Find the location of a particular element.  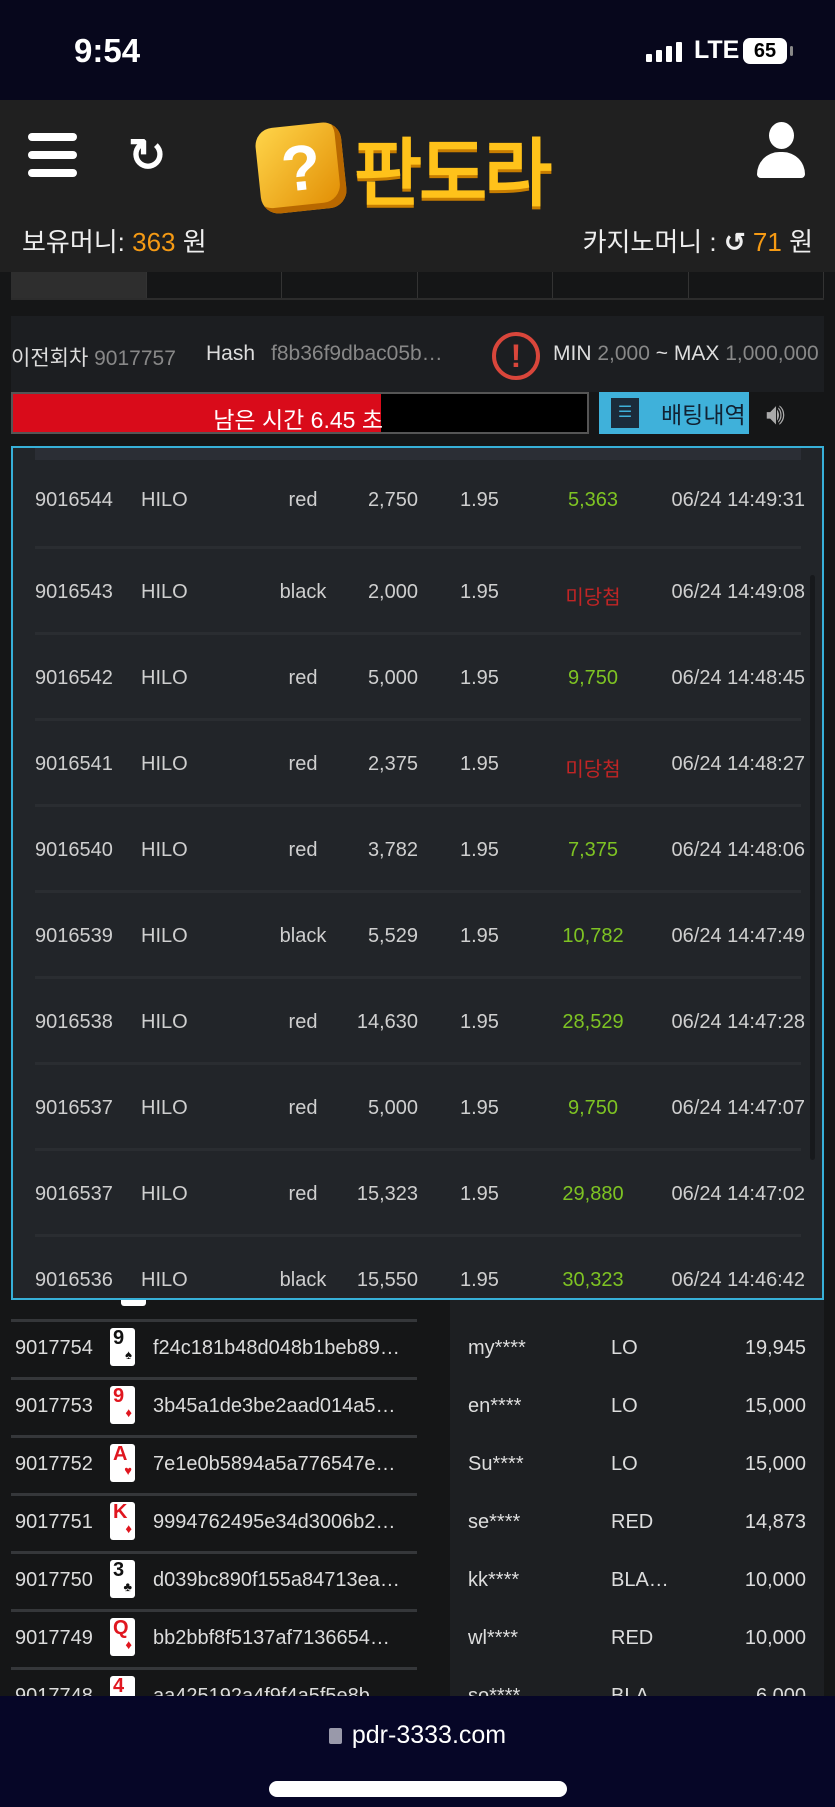

user-name: en**** is located at coordinates (495, 1406).